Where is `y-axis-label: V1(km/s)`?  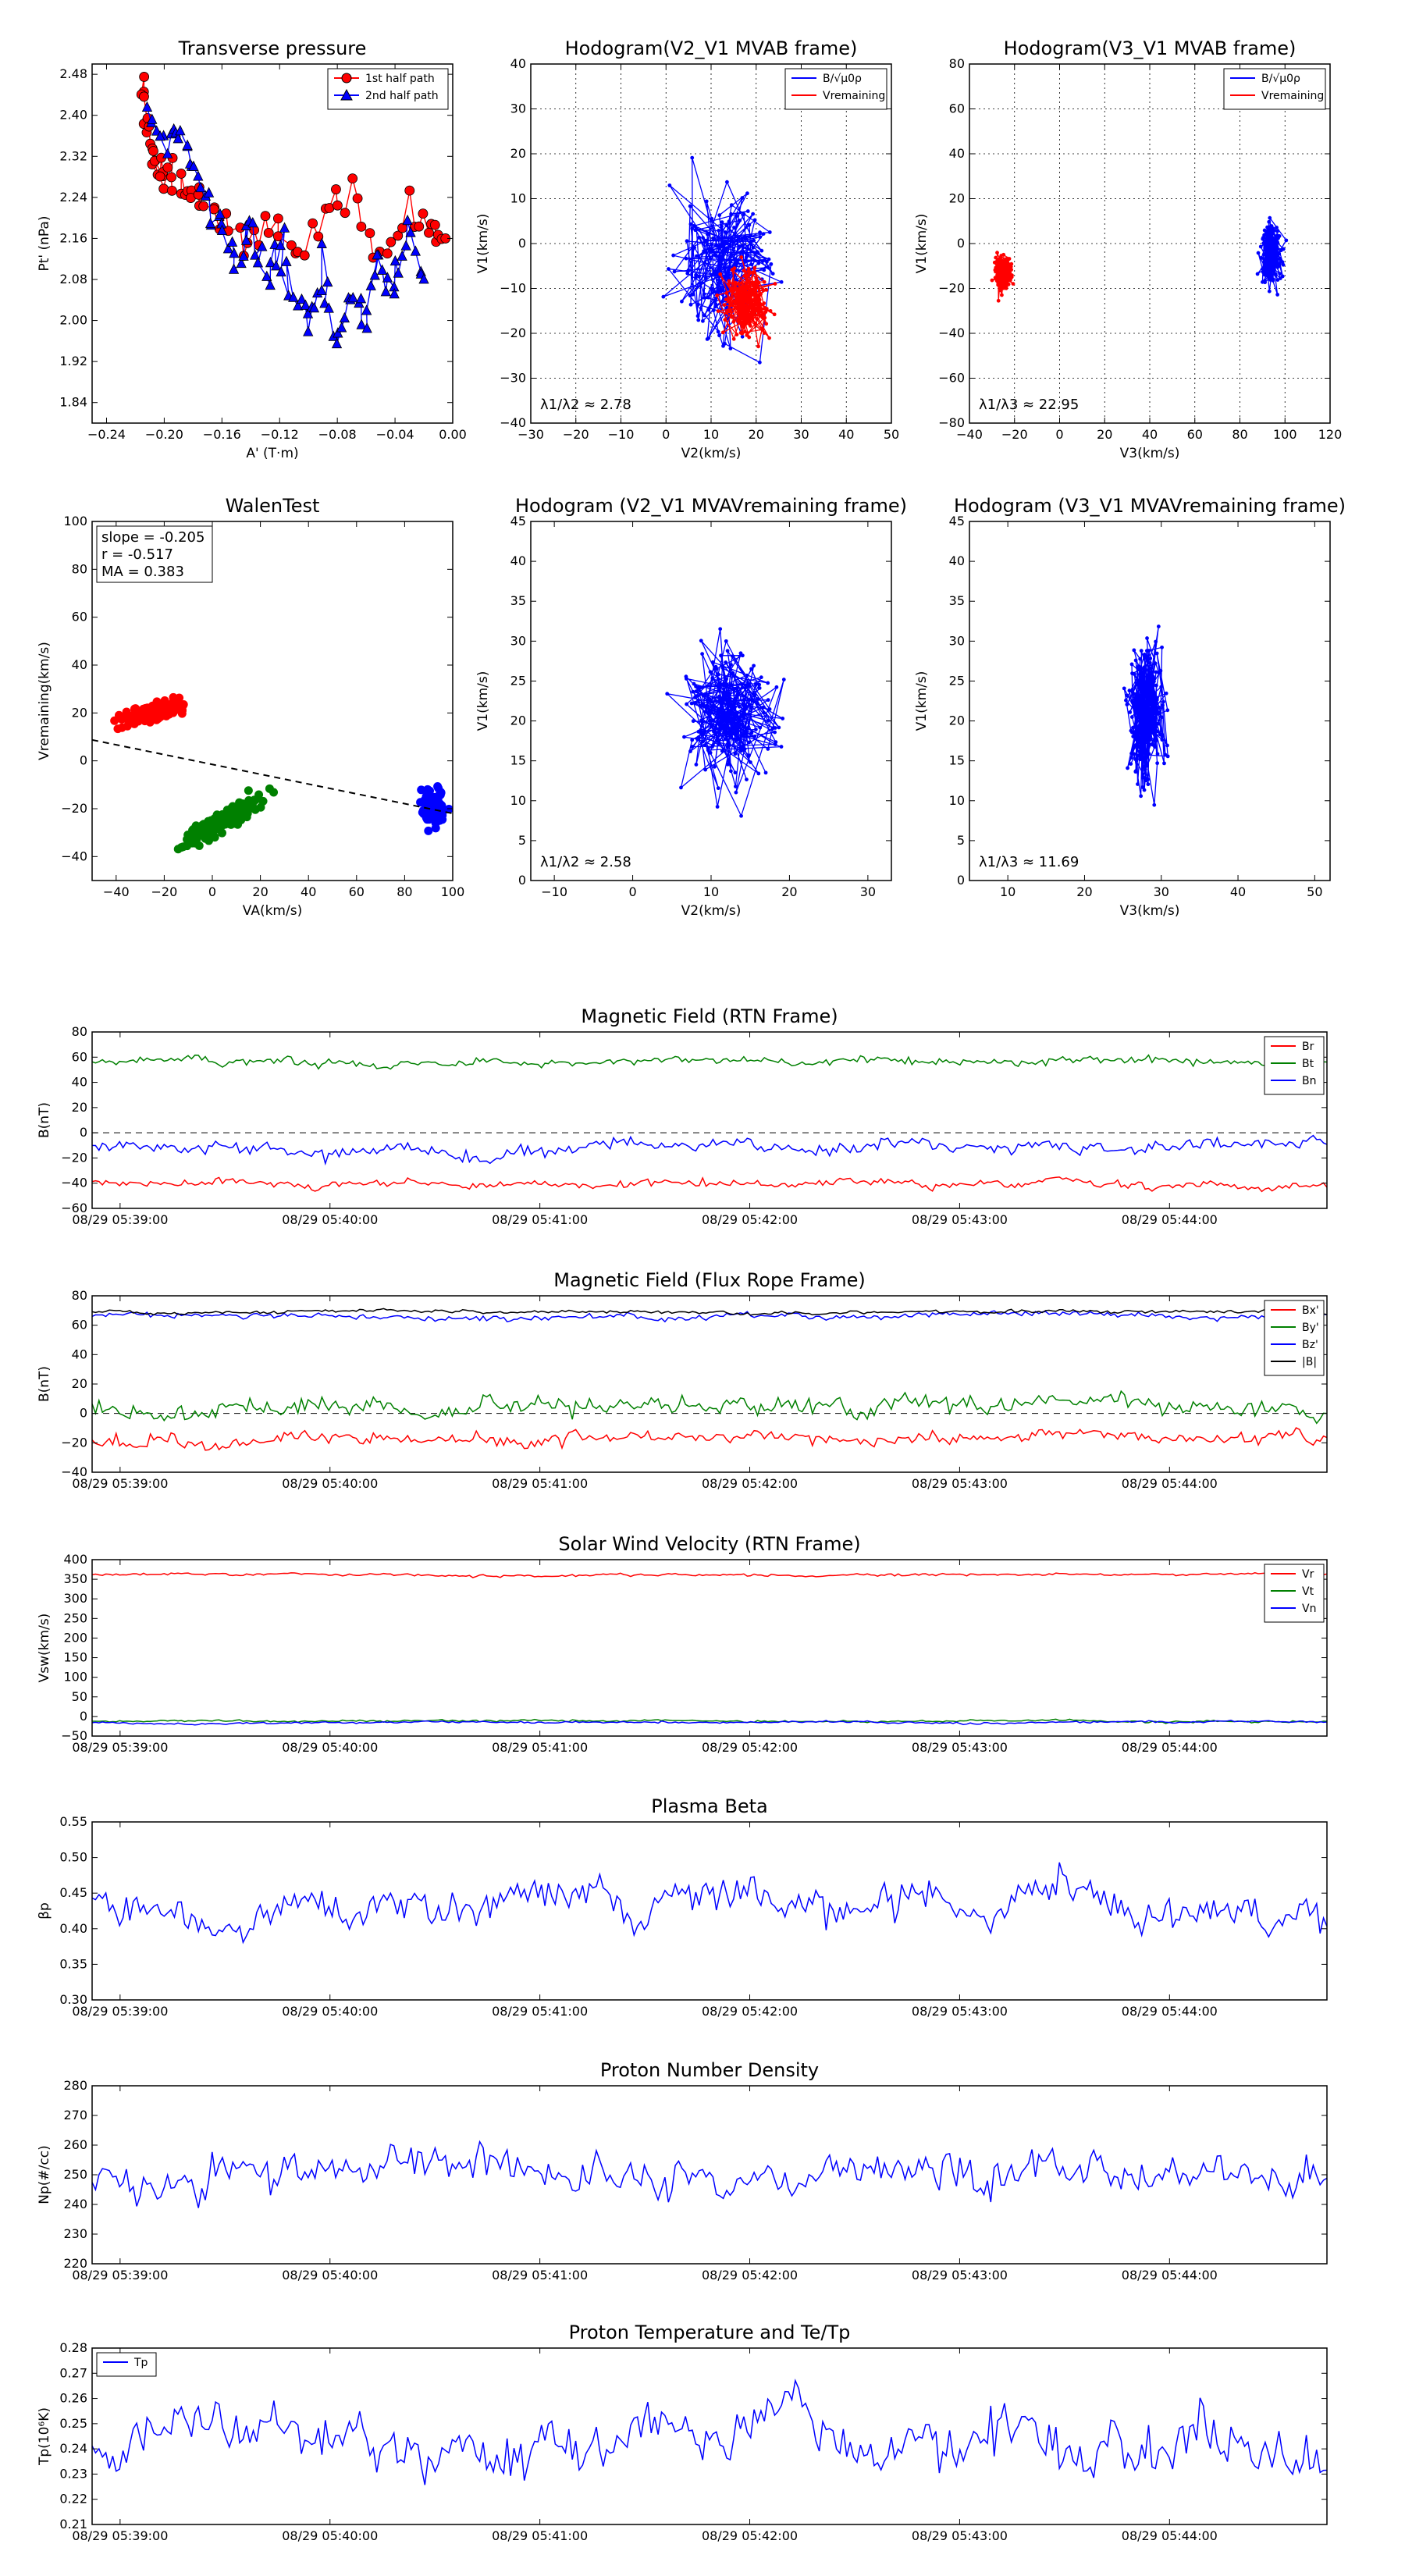
y-axis-label: V1(km/s) is located at coordinates (483, 701).